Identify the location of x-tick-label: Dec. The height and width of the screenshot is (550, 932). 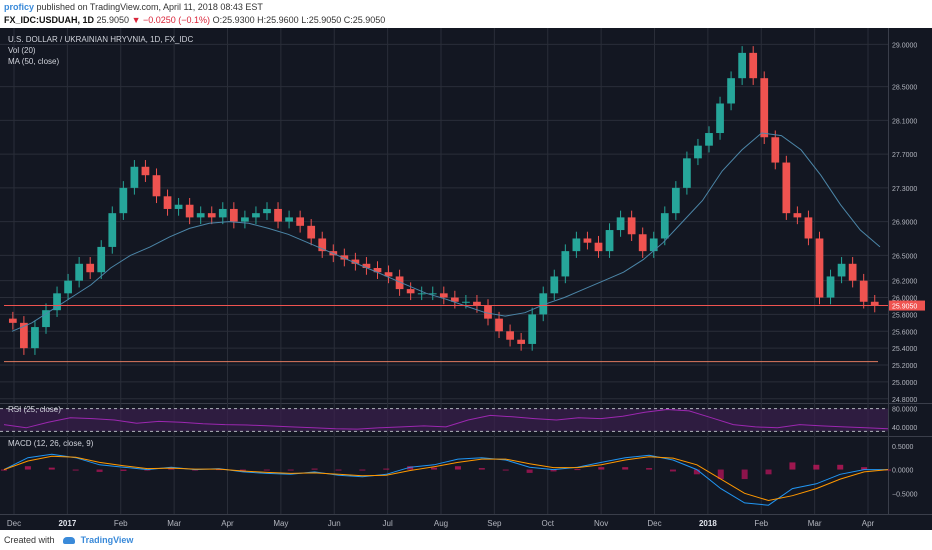
(654, 523).